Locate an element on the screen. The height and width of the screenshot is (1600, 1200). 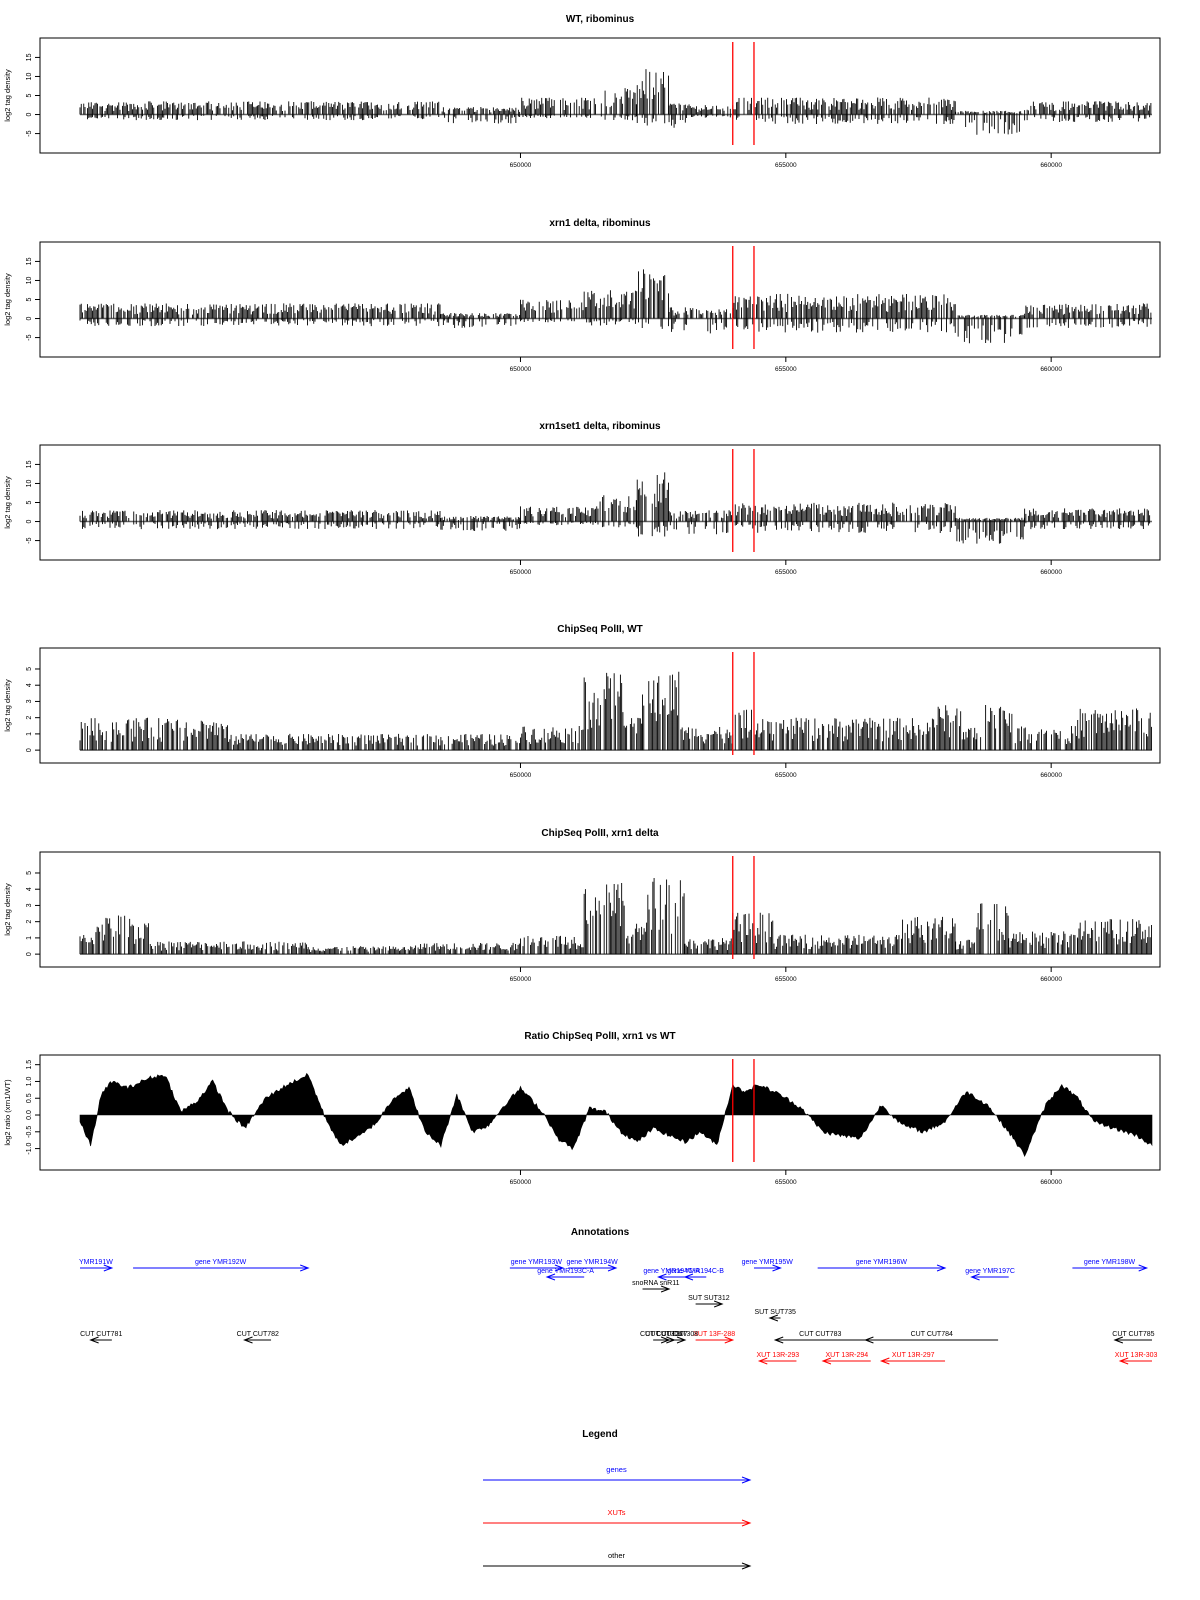
legend-item: genes is located at coordinates (617, 1474).